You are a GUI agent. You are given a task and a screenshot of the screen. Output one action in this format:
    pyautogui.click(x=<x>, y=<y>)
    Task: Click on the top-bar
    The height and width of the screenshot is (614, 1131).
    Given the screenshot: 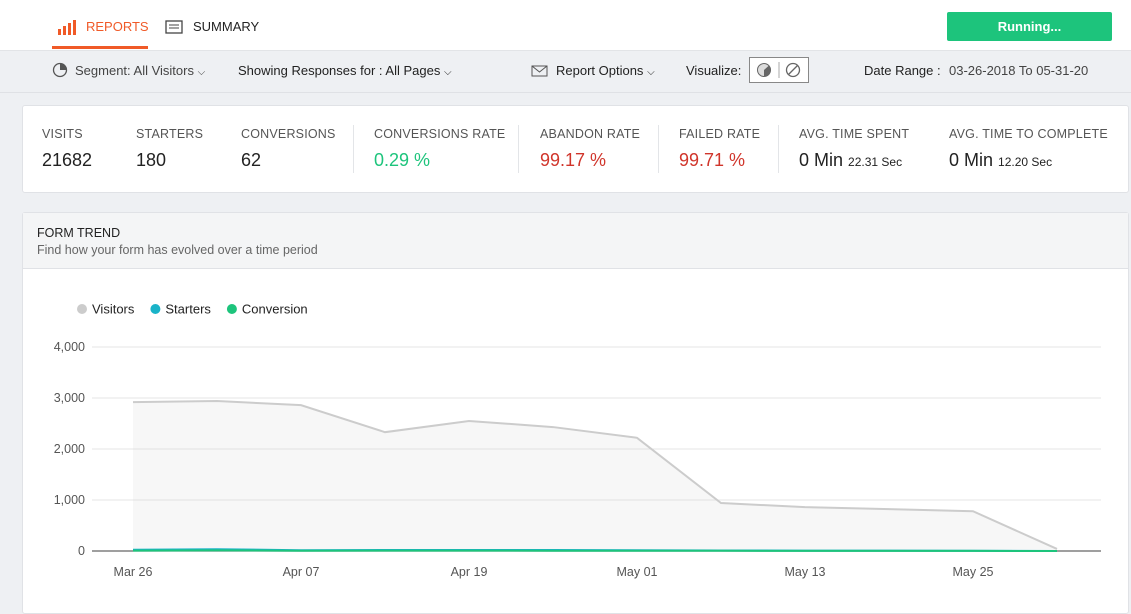 What is the action you would take?
    pyautogui.click(x=565, y=25)
    